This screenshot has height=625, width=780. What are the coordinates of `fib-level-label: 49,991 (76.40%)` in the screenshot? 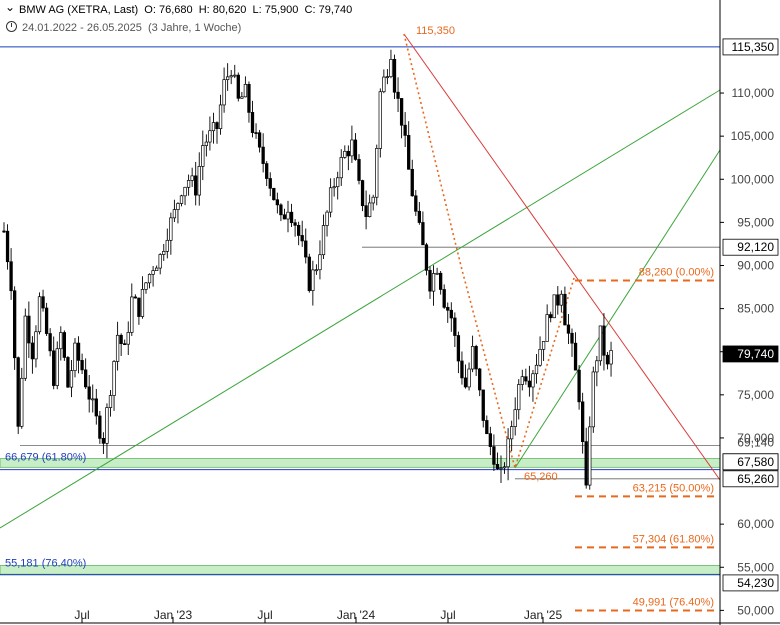 It's located at (673, 602).